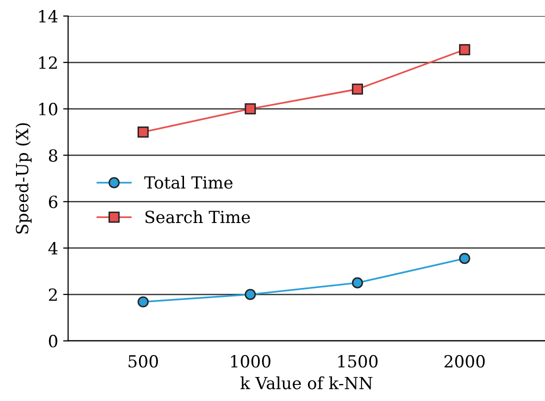 This screenshot has height=401, width=545. Describe the element at coordinates (53, 341) in the screenshot. I see `y-tick-label: 0` at that location.